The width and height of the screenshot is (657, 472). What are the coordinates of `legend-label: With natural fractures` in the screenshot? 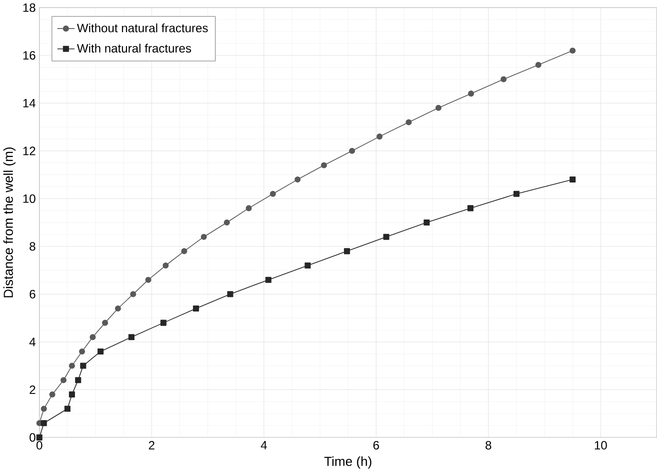 It's located at (134, 48).